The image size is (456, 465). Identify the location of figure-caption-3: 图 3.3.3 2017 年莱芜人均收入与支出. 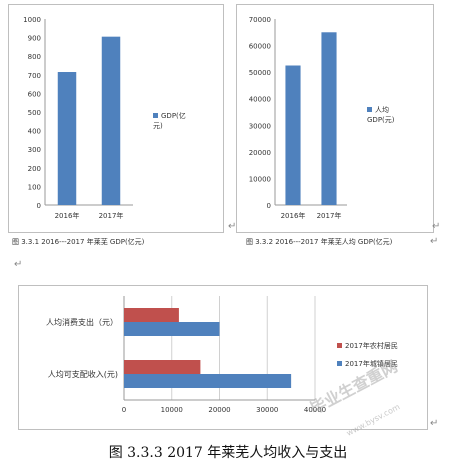
(228, 453).